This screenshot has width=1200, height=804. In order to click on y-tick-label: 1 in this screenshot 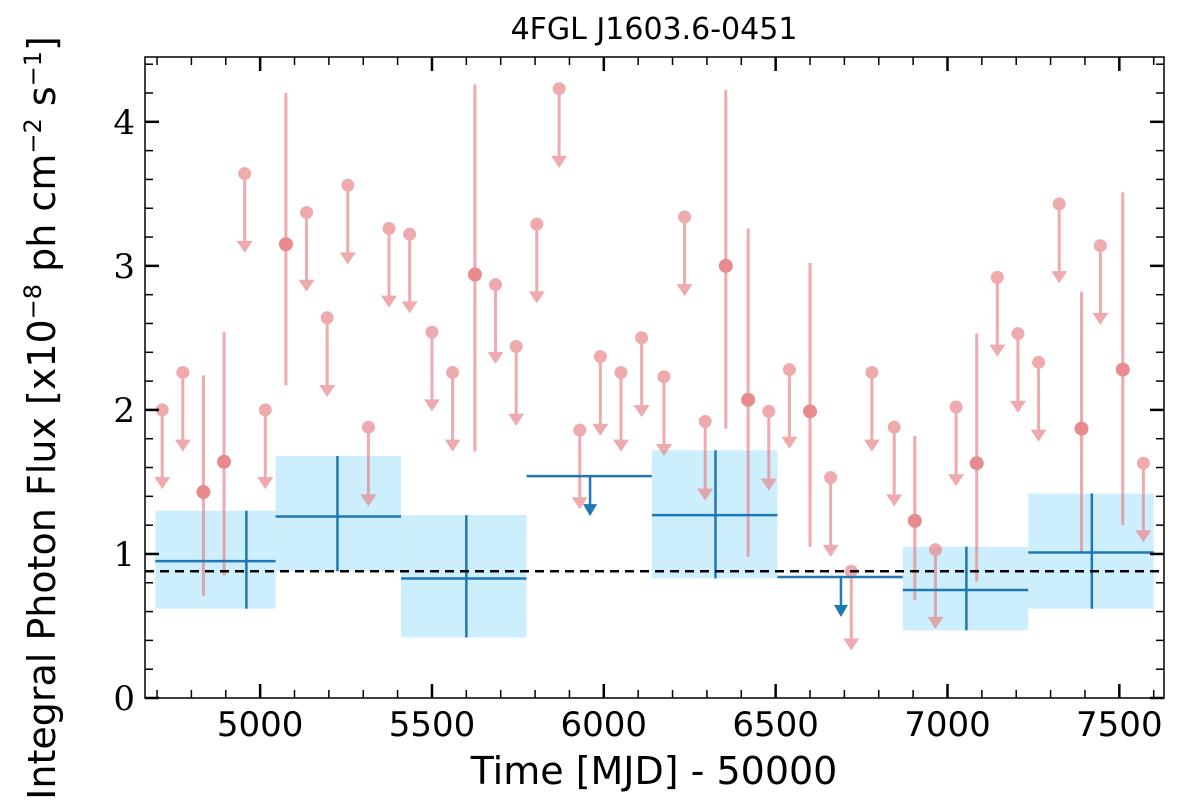, I will do `click(124, 555)`.